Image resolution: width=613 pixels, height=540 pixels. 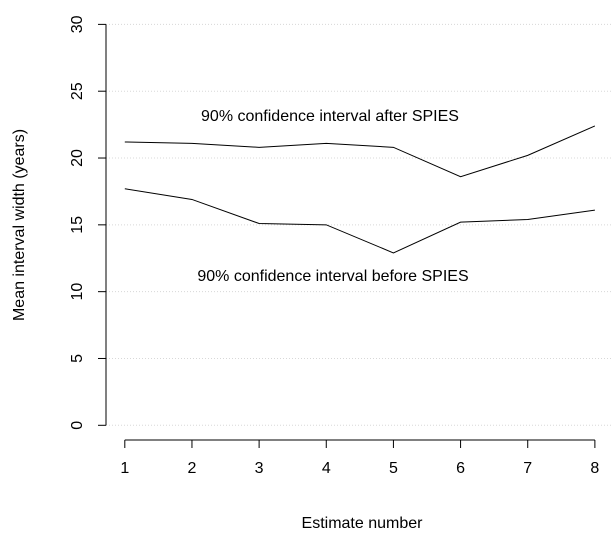 I want to click on y-tick-label: 25, so click(x=77, y=91).